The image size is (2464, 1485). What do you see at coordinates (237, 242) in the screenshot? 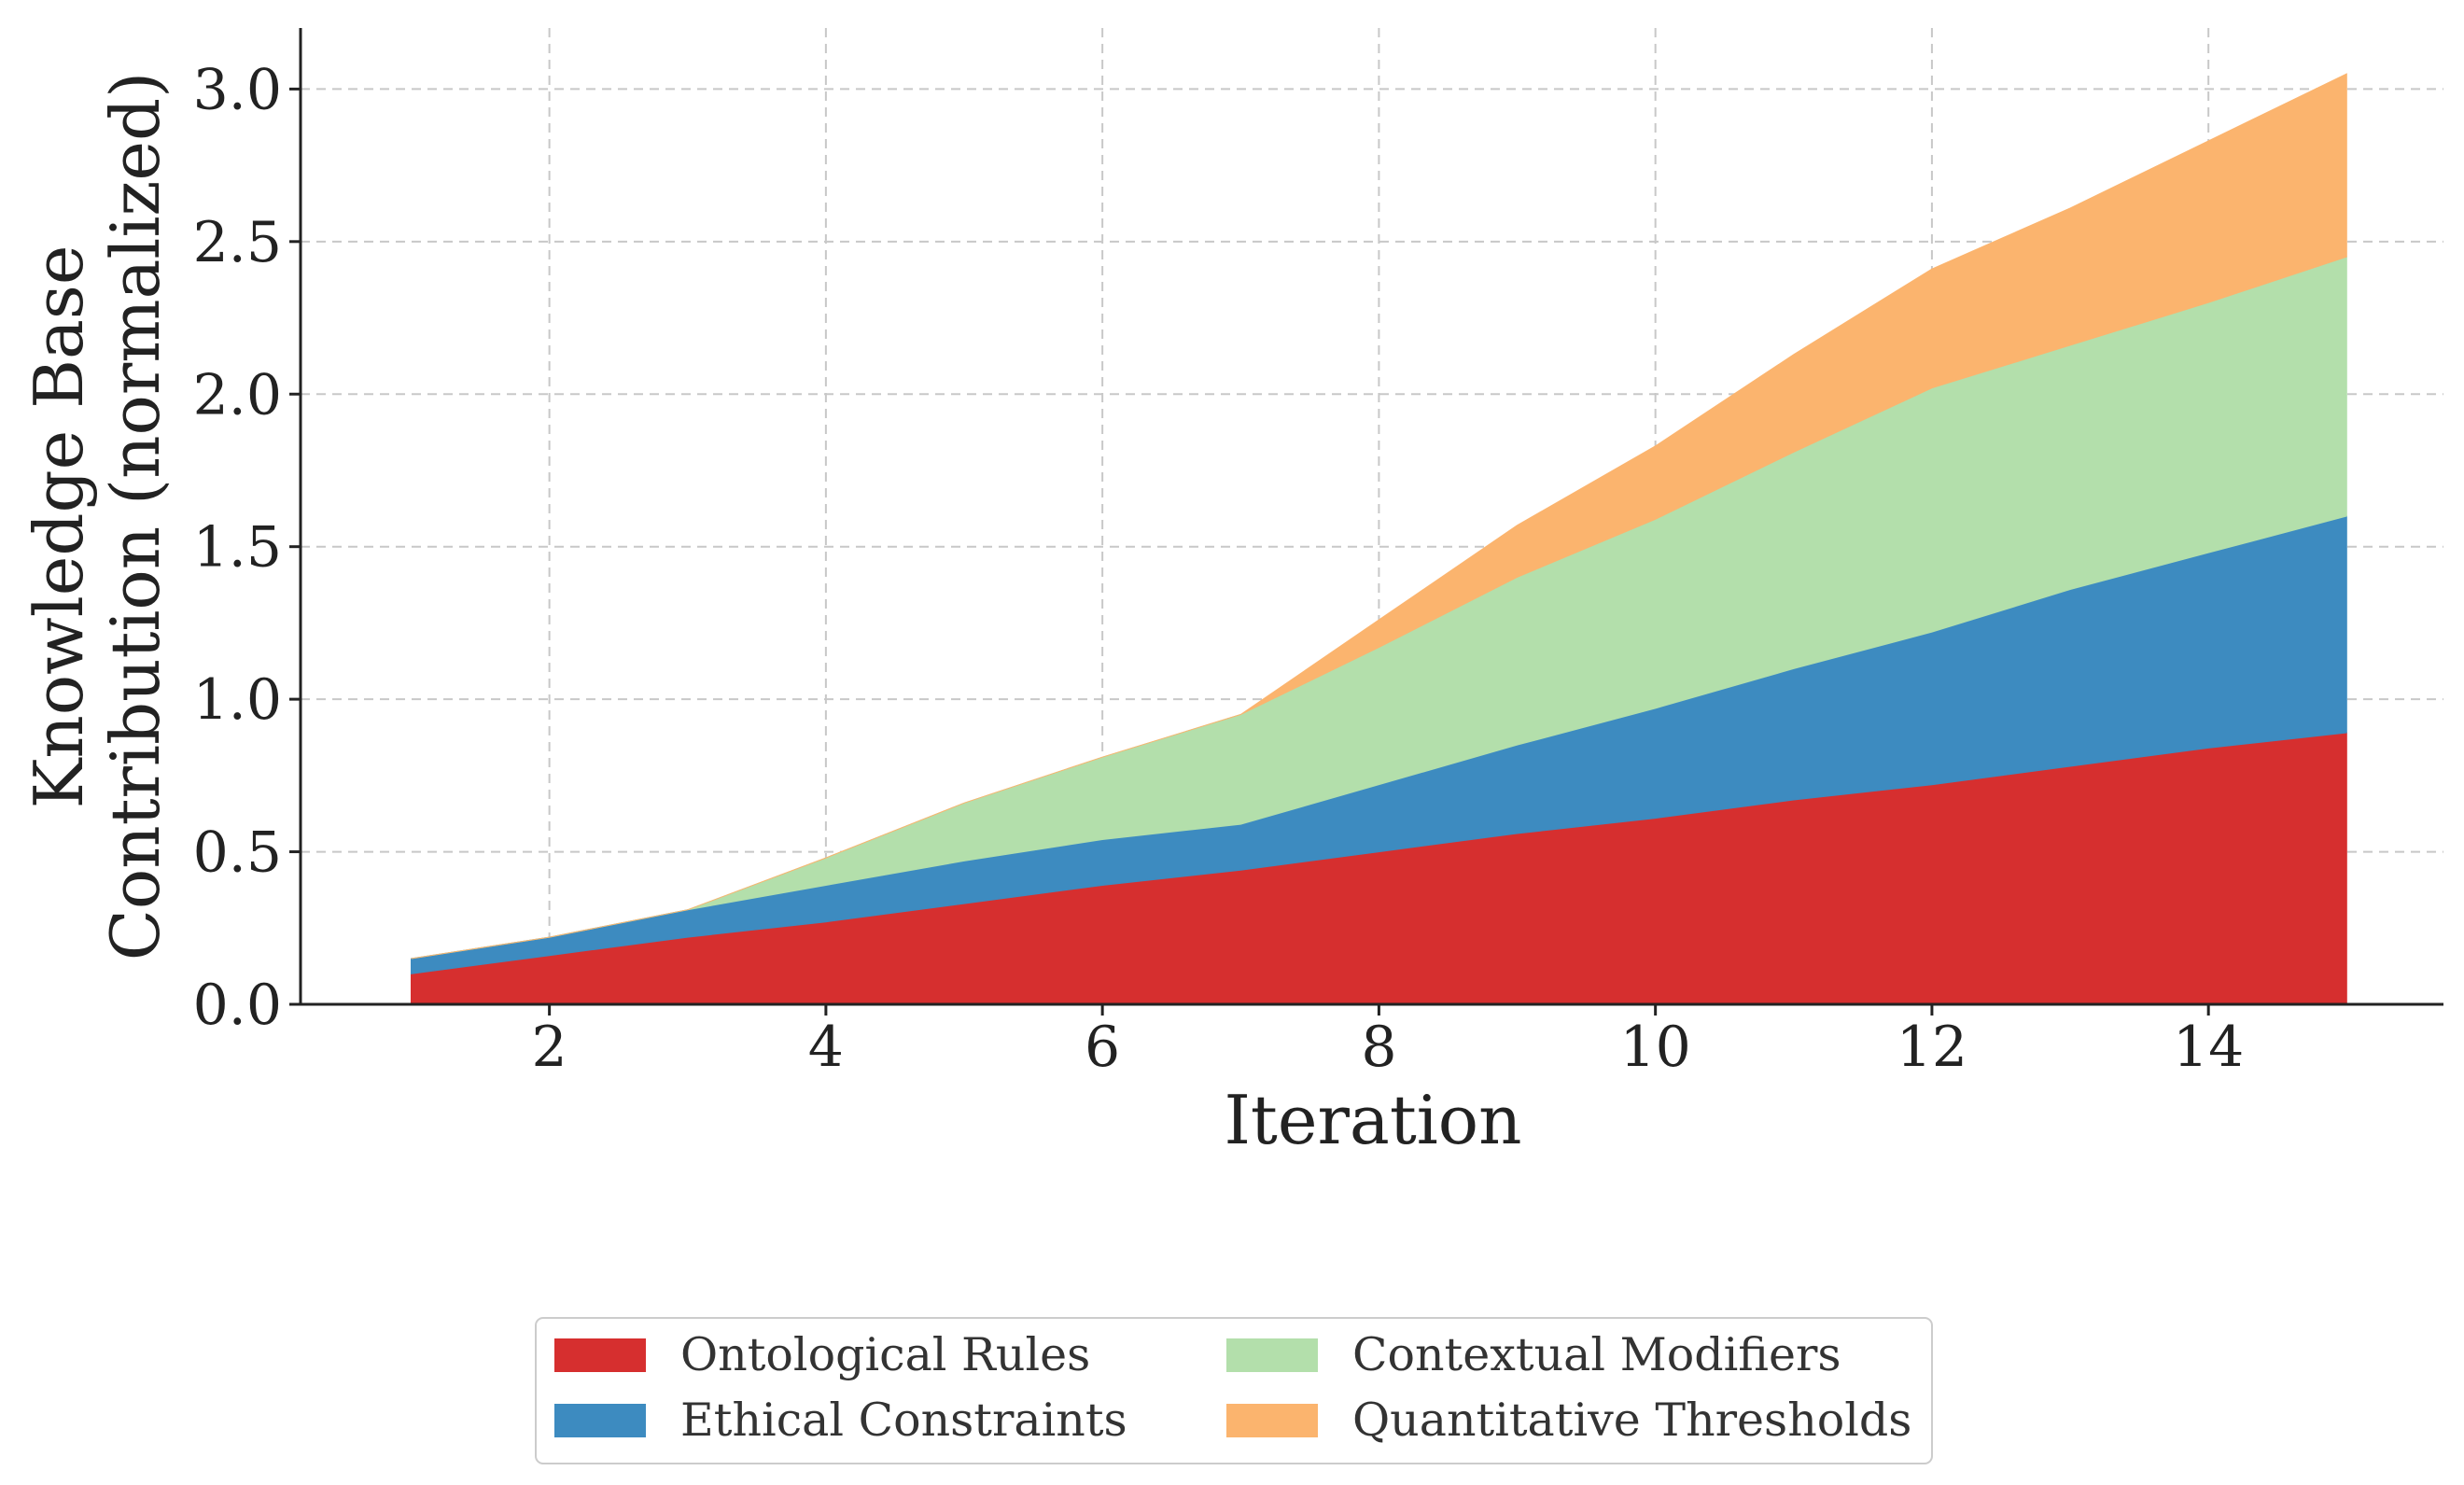
I see `y-tick-label: 2.5` at bounding box center [237, 242].